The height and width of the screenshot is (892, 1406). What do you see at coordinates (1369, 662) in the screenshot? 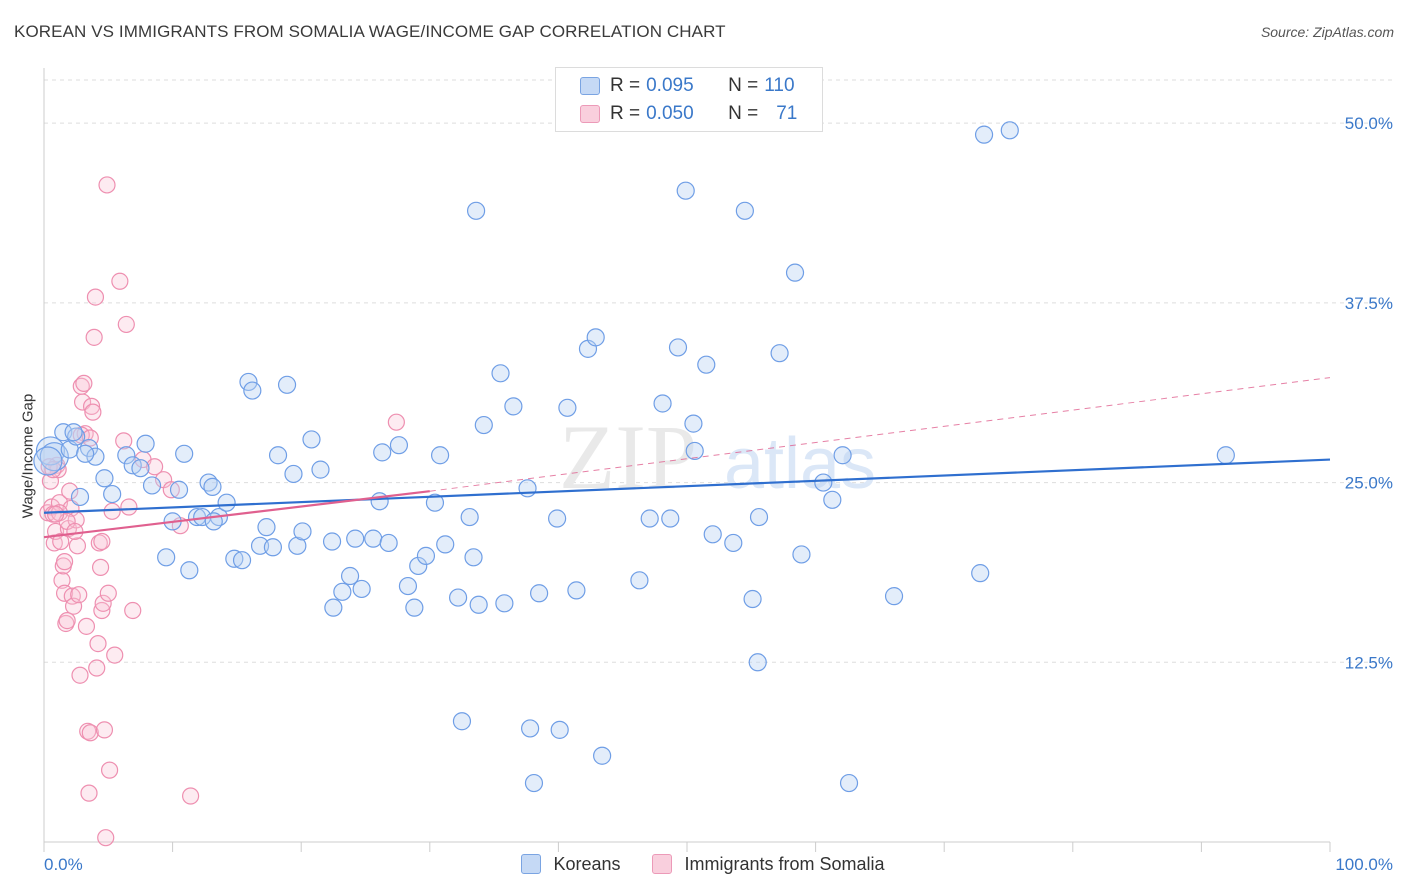
I see `y-tick-label: 12.5%` at bounding box center [1369, 662].